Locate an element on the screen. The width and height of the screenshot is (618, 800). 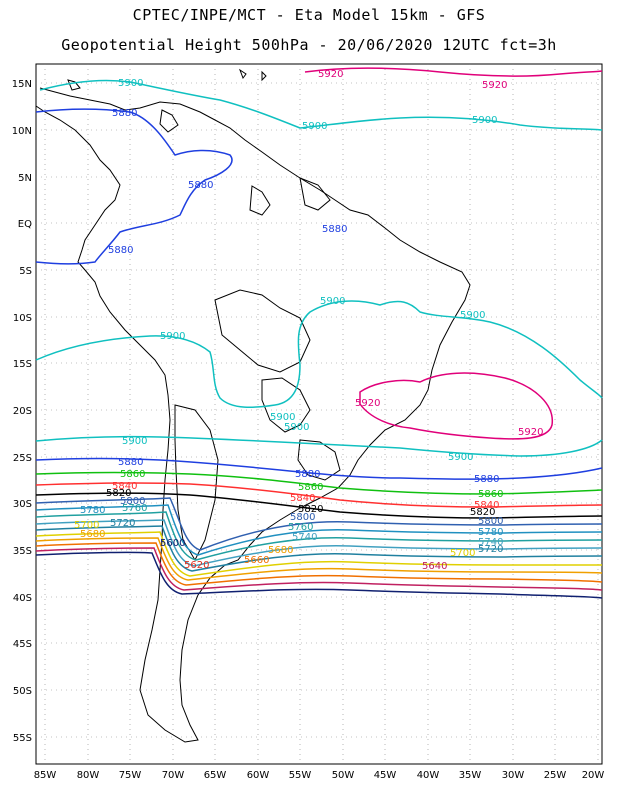
lon-label-75w: 75W is located at coordinates (130, 775).